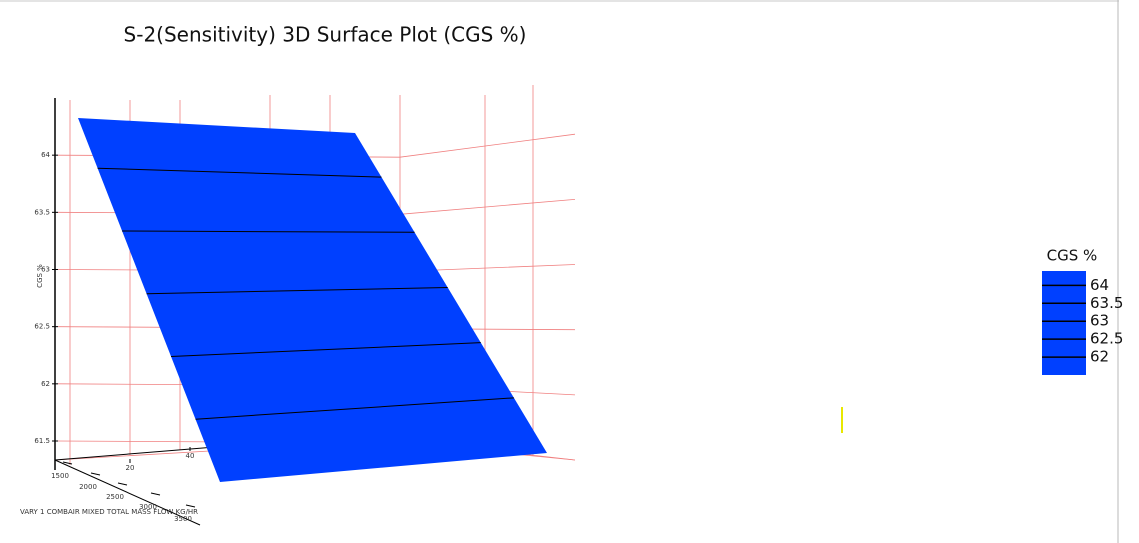 This screenshot has width=1139, height=543. Describe the element at coordinates (1106, 303) in the screenshot. I see `legend-label: 63.5` at that location.